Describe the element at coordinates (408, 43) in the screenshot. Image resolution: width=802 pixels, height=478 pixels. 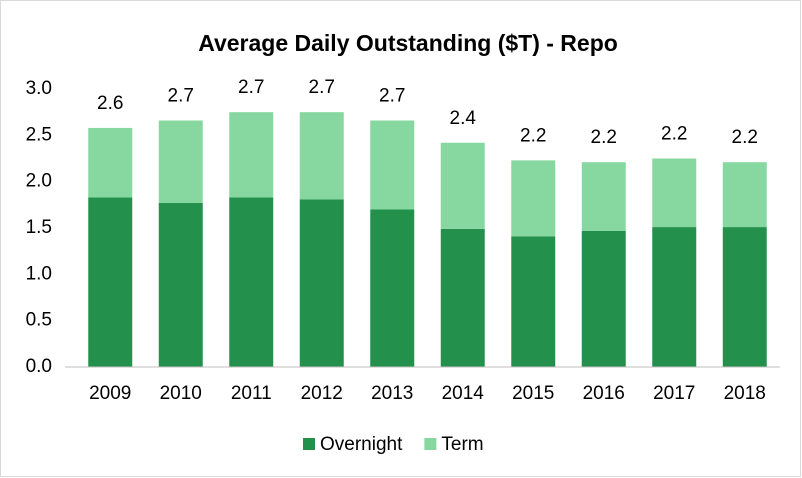
I see `chart-title: Average Daily Outstanding ($T) - Repo` at that location.